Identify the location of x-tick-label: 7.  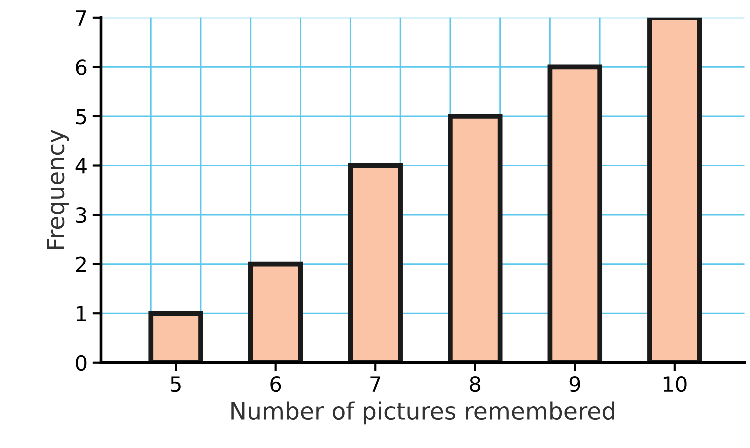
(375, 384).